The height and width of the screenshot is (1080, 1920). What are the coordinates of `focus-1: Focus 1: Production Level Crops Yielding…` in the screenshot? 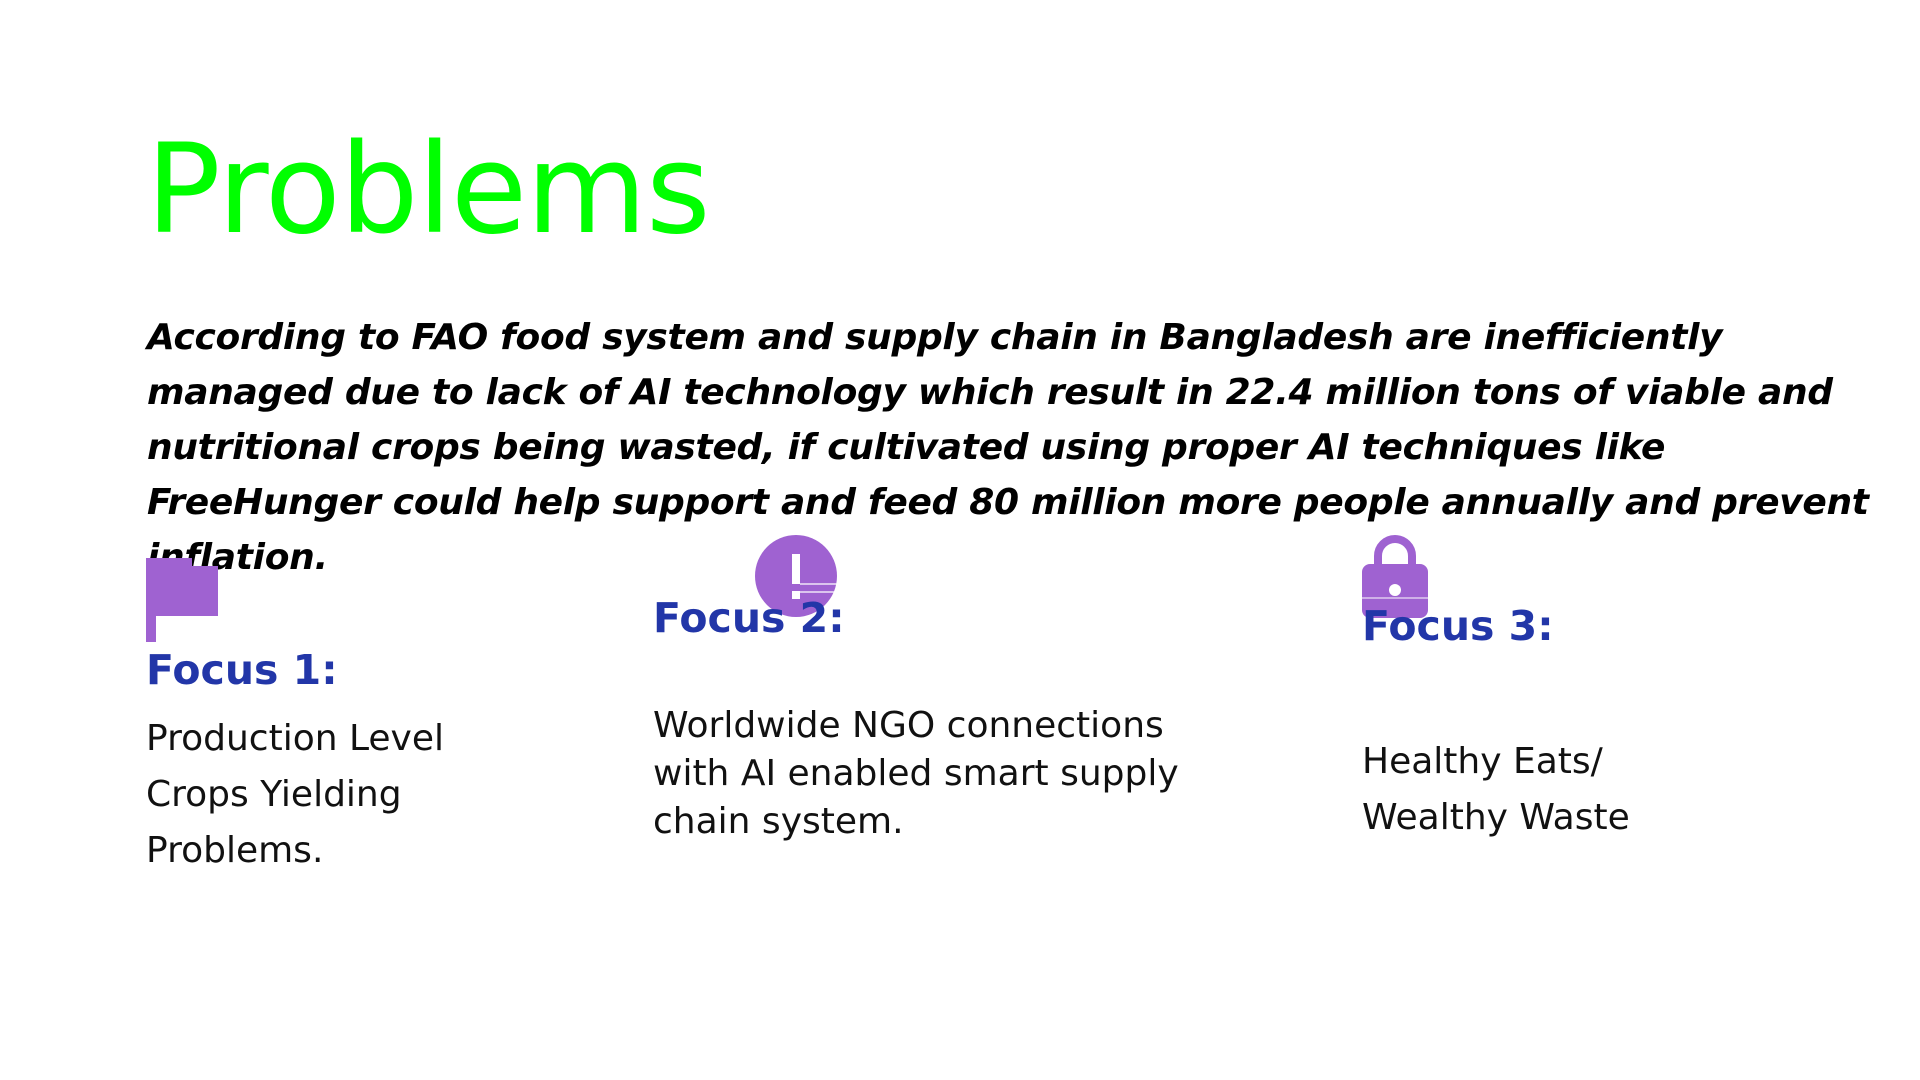 It's located at (316, 718).